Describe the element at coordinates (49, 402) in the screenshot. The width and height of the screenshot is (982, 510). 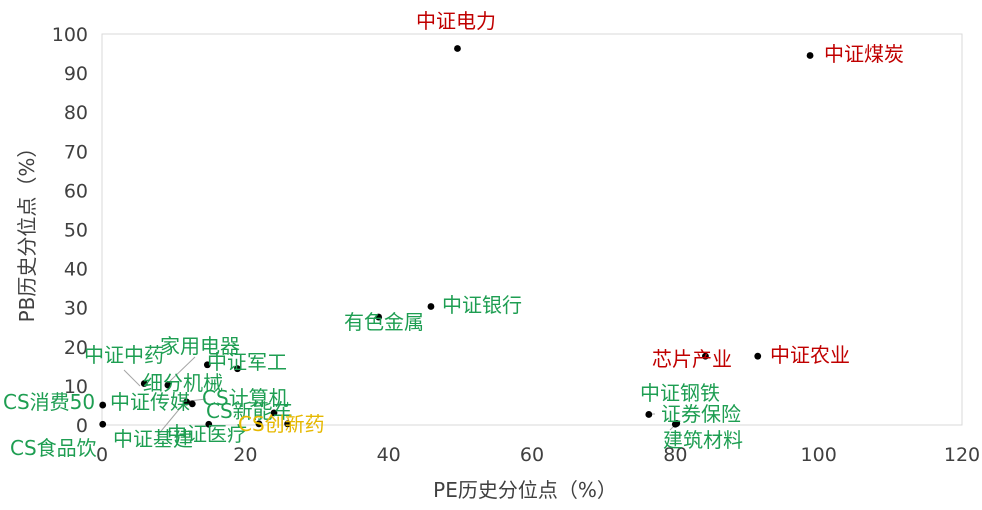
I see `data-label: CS消费50` at that location.